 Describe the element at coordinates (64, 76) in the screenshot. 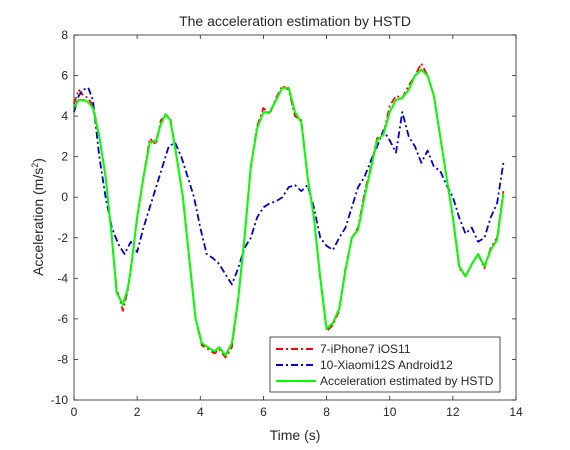

I see `y-tick-label: 6` at that location.